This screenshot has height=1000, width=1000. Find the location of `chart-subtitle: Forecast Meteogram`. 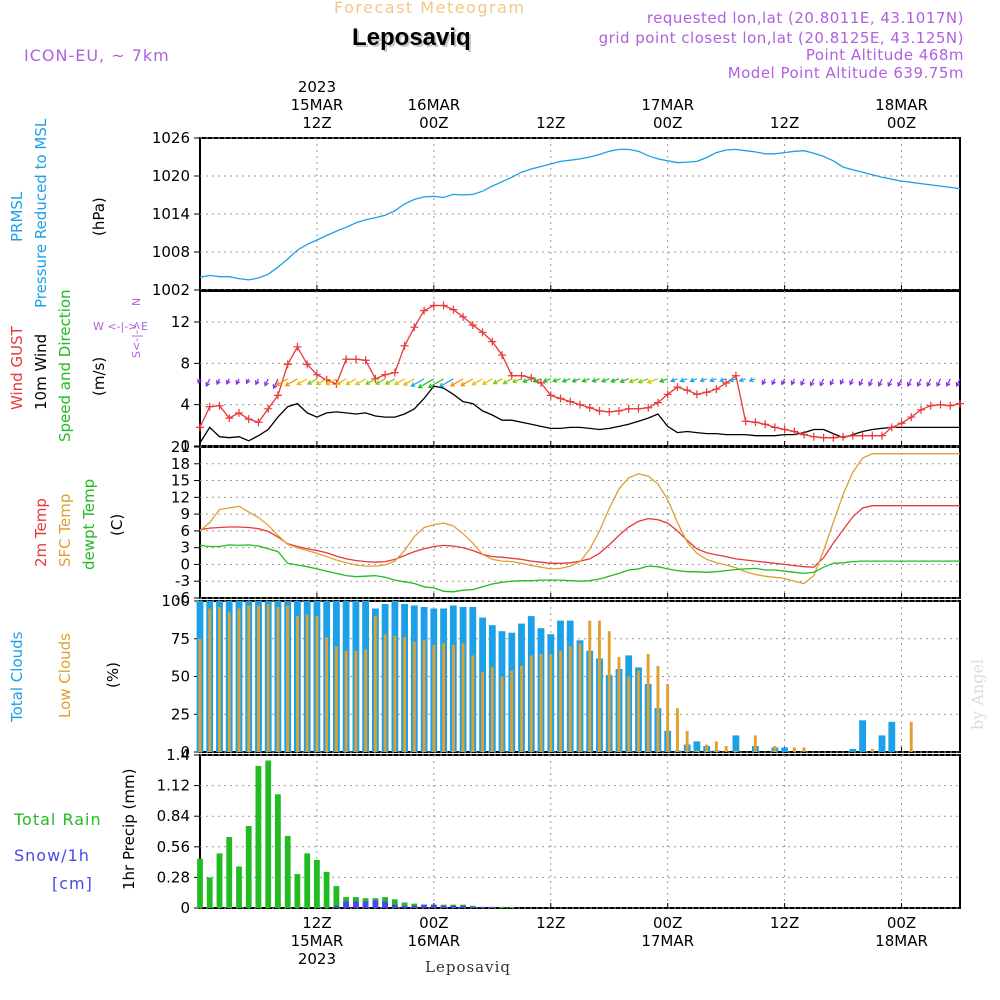

chart-subtitle: Forecast Meteogram is located at coordinates (430, 8).